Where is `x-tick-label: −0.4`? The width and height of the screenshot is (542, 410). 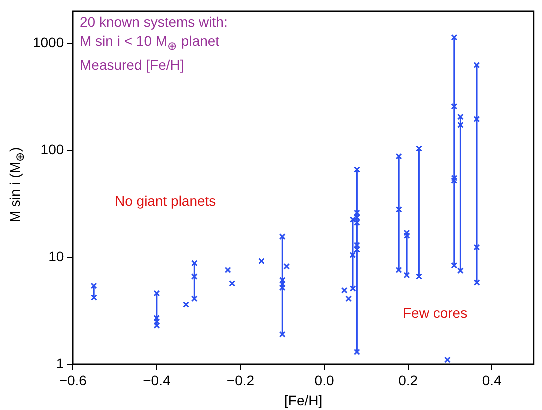
x-tick-label: −0.4 is located at coordinates (157, 380).